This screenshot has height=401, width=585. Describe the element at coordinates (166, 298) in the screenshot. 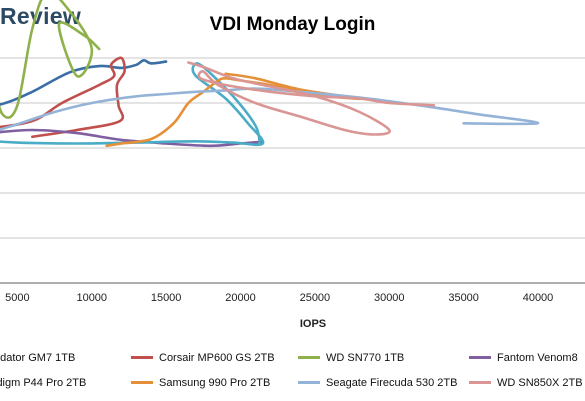

I see `x-tick-label: 15000` at that location.